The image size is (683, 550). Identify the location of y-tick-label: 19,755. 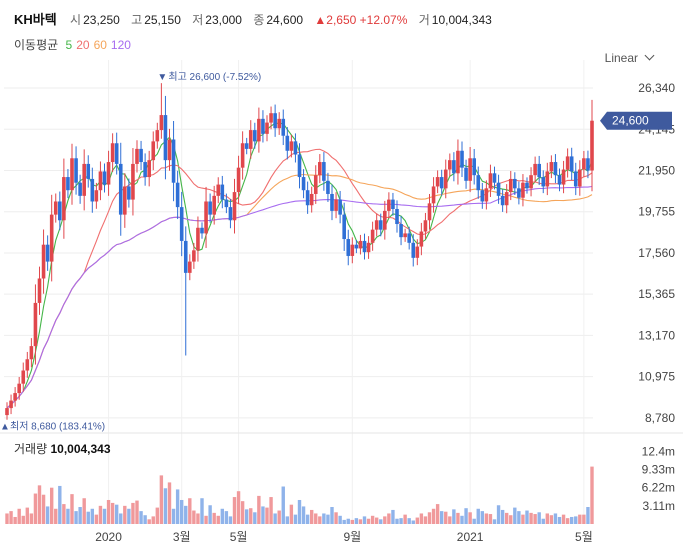
(656, 212).